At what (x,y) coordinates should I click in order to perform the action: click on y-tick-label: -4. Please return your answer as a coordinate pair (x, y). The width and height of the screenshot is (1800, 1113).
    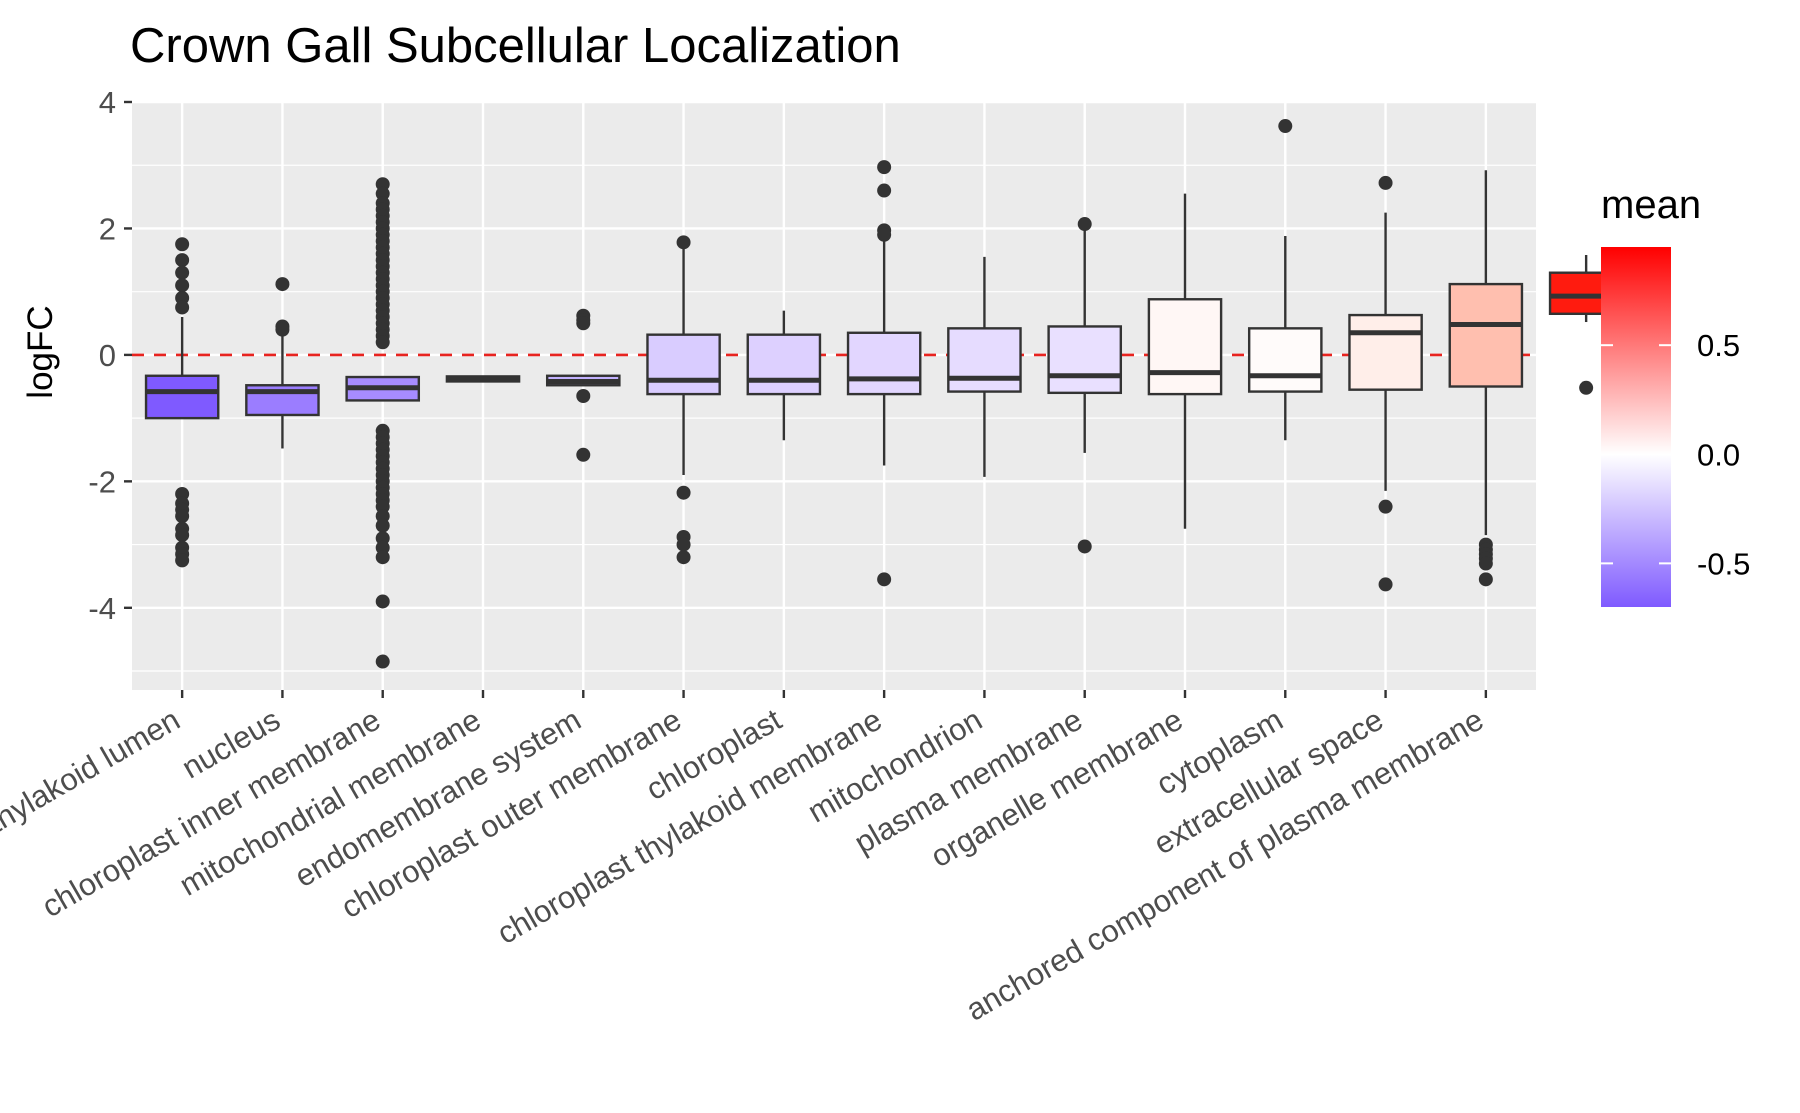
    Looking at the image, I should click on (102, 608).